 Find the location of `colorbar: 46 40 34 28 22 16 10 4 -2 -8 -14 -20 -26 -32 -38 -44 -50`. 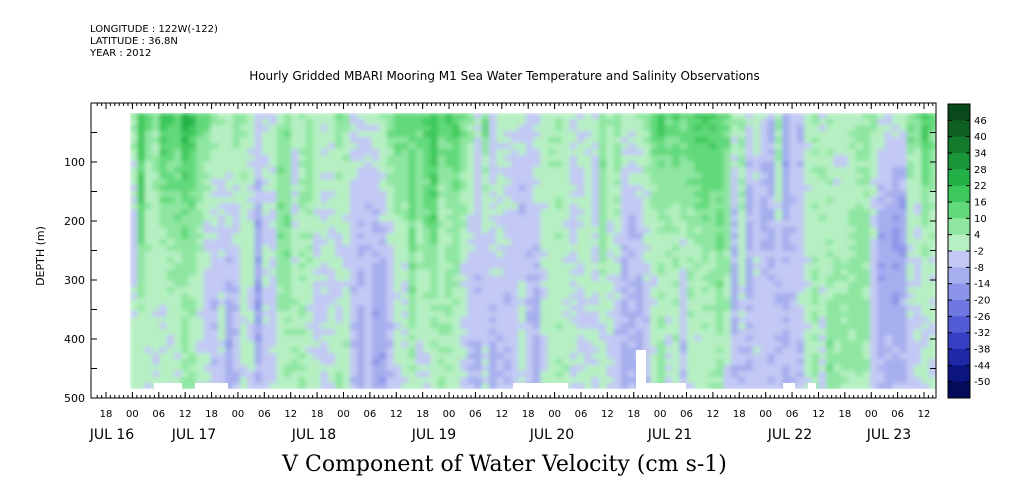

colorbar: 46 40 34 28 22 16 10 4 -2 -8 -14 -20 -26 -32 -38 -44 -50 is located at coordinates (968, 251).